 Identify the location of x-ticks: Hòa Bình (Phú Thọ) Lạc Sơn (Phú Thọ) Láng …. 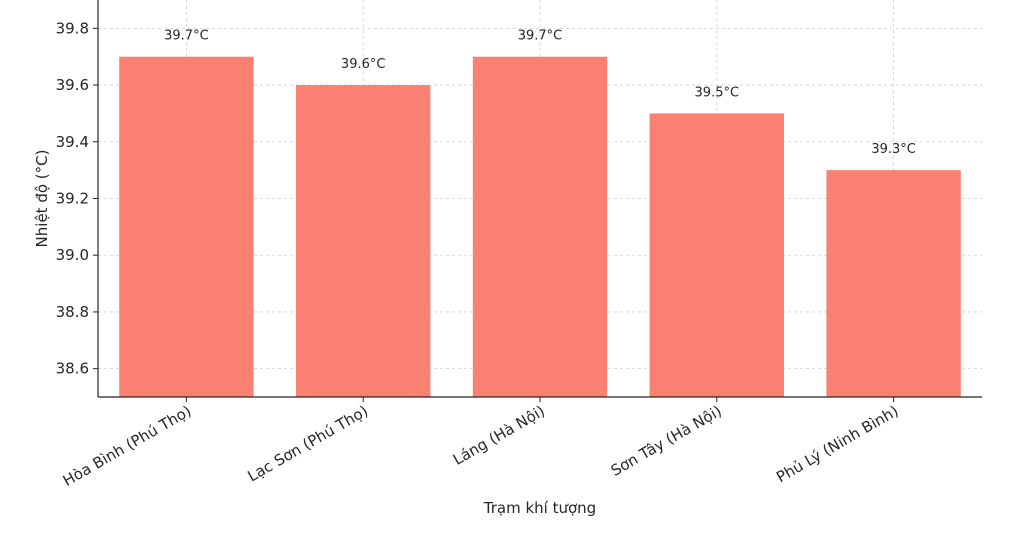
(481, 443).